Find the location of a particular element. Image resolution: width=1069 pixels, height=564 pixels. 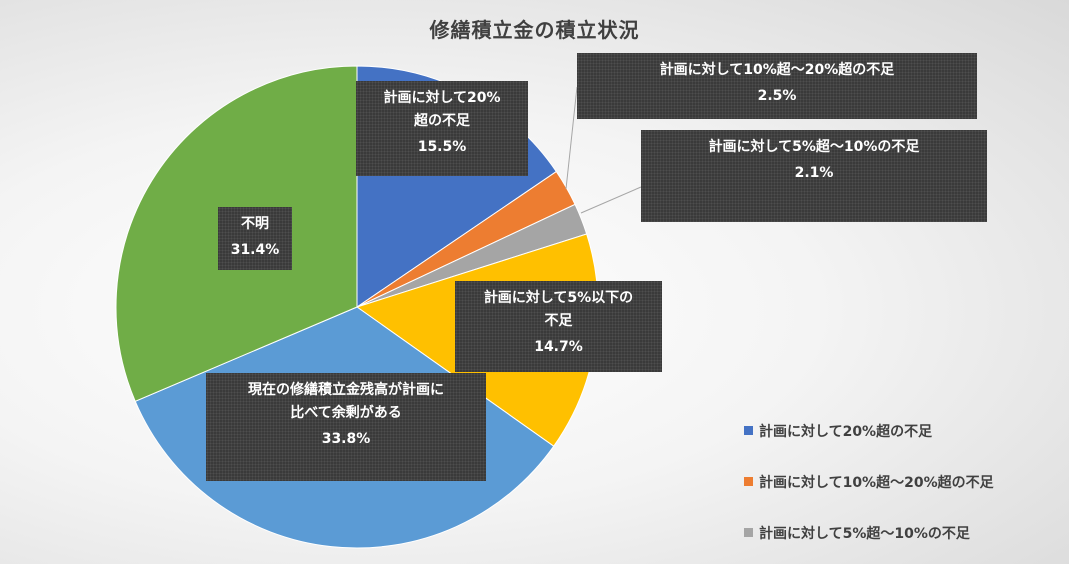

data-label-text: 不明 is located at coordinates (255, 224).